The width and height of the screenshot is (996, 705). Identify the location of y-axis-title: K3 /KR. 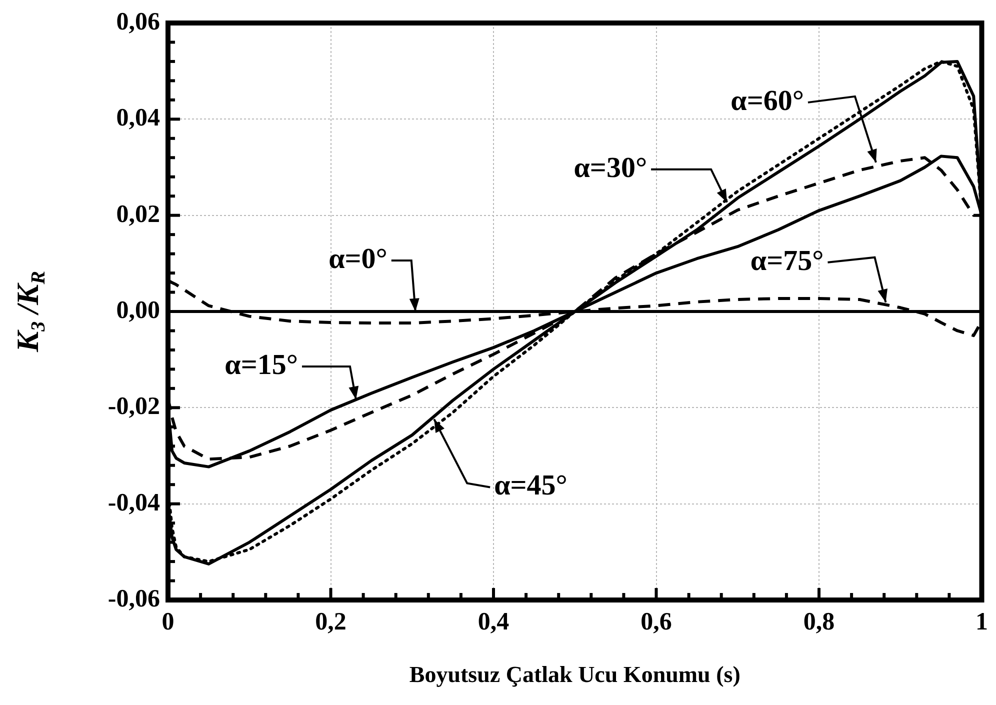
(30, 312).